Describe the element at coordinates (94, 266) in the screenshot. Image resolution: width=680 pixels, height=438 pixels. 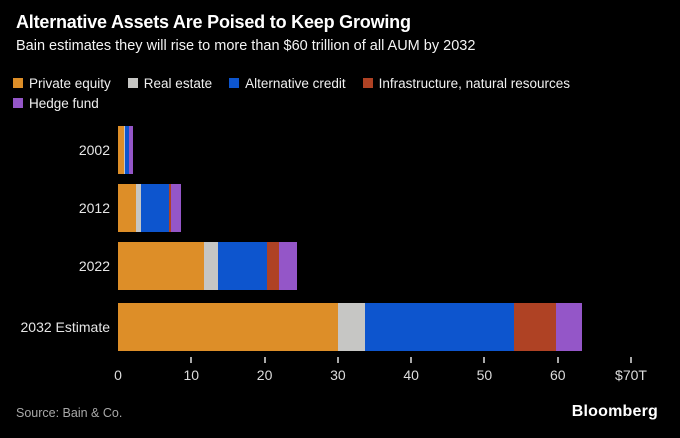
I see `category-label: 2022` at that location.